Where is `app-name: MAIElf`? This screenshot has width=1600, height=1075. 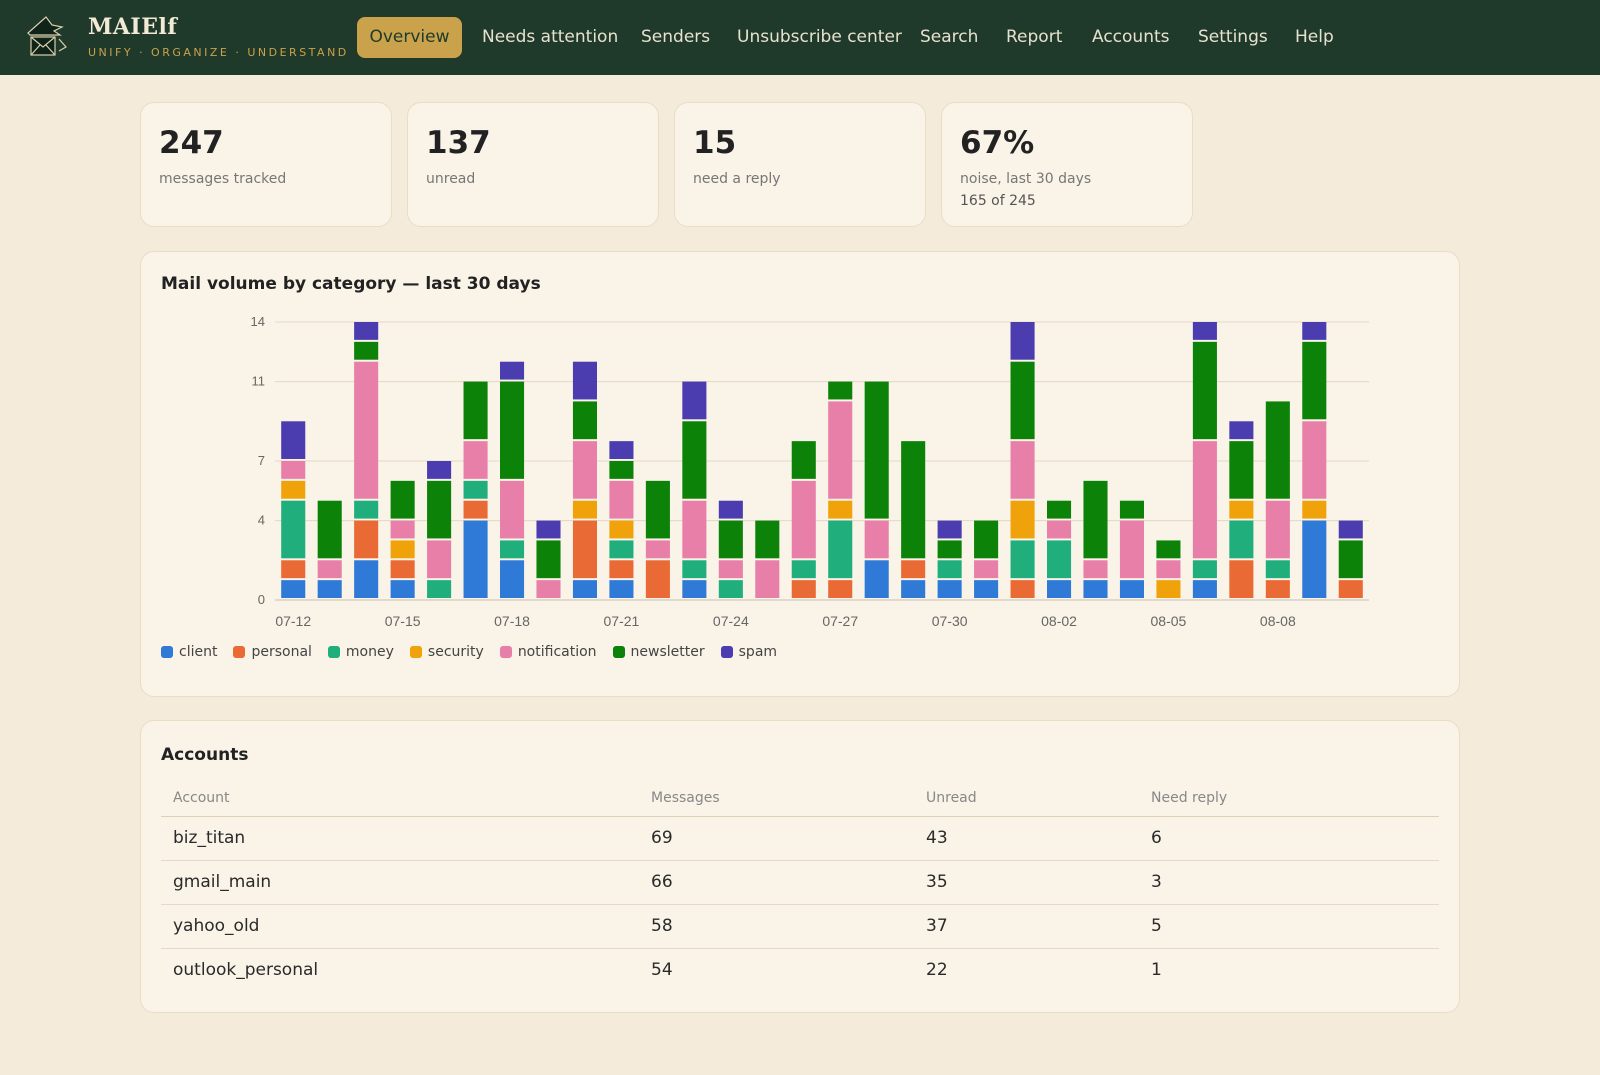
app-name: MAIElf is located at coordinates (133, 27).